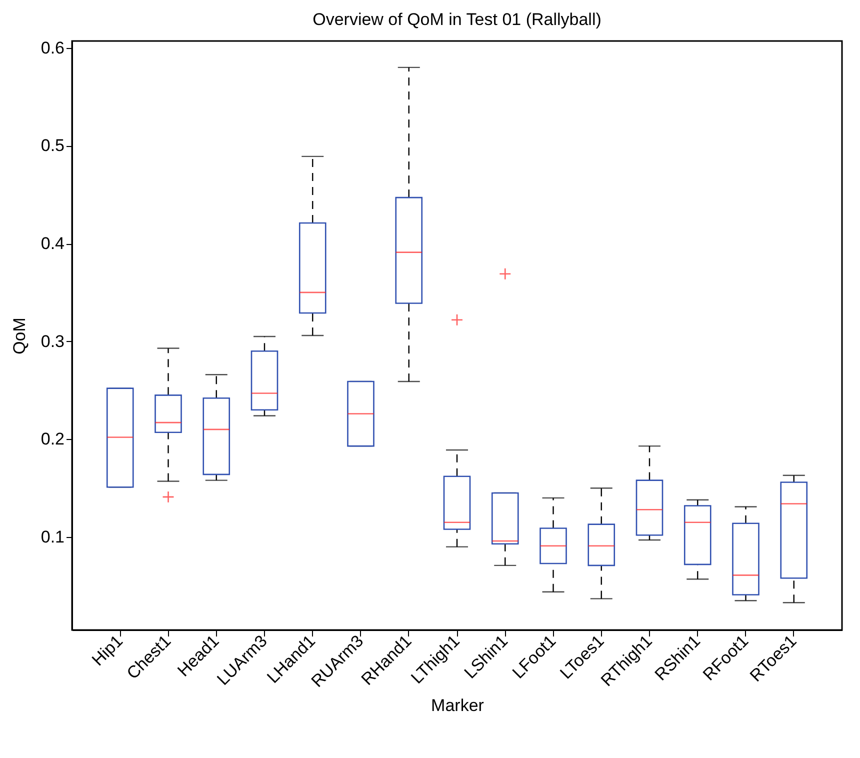 This screenshot has height=758, width=860. I want to click on x-axis-title: Marker, so click(457, 706).